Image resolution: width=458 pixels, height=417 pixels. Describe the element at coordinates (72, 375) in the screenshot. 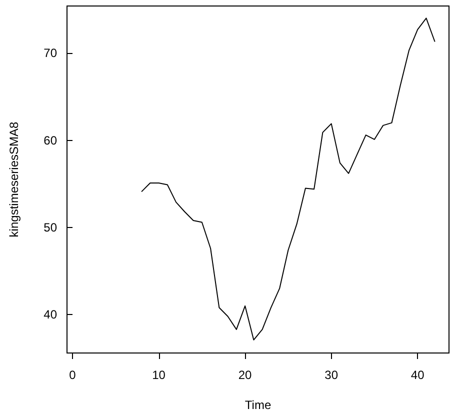

I see `x-tick-label: 0` at that location.